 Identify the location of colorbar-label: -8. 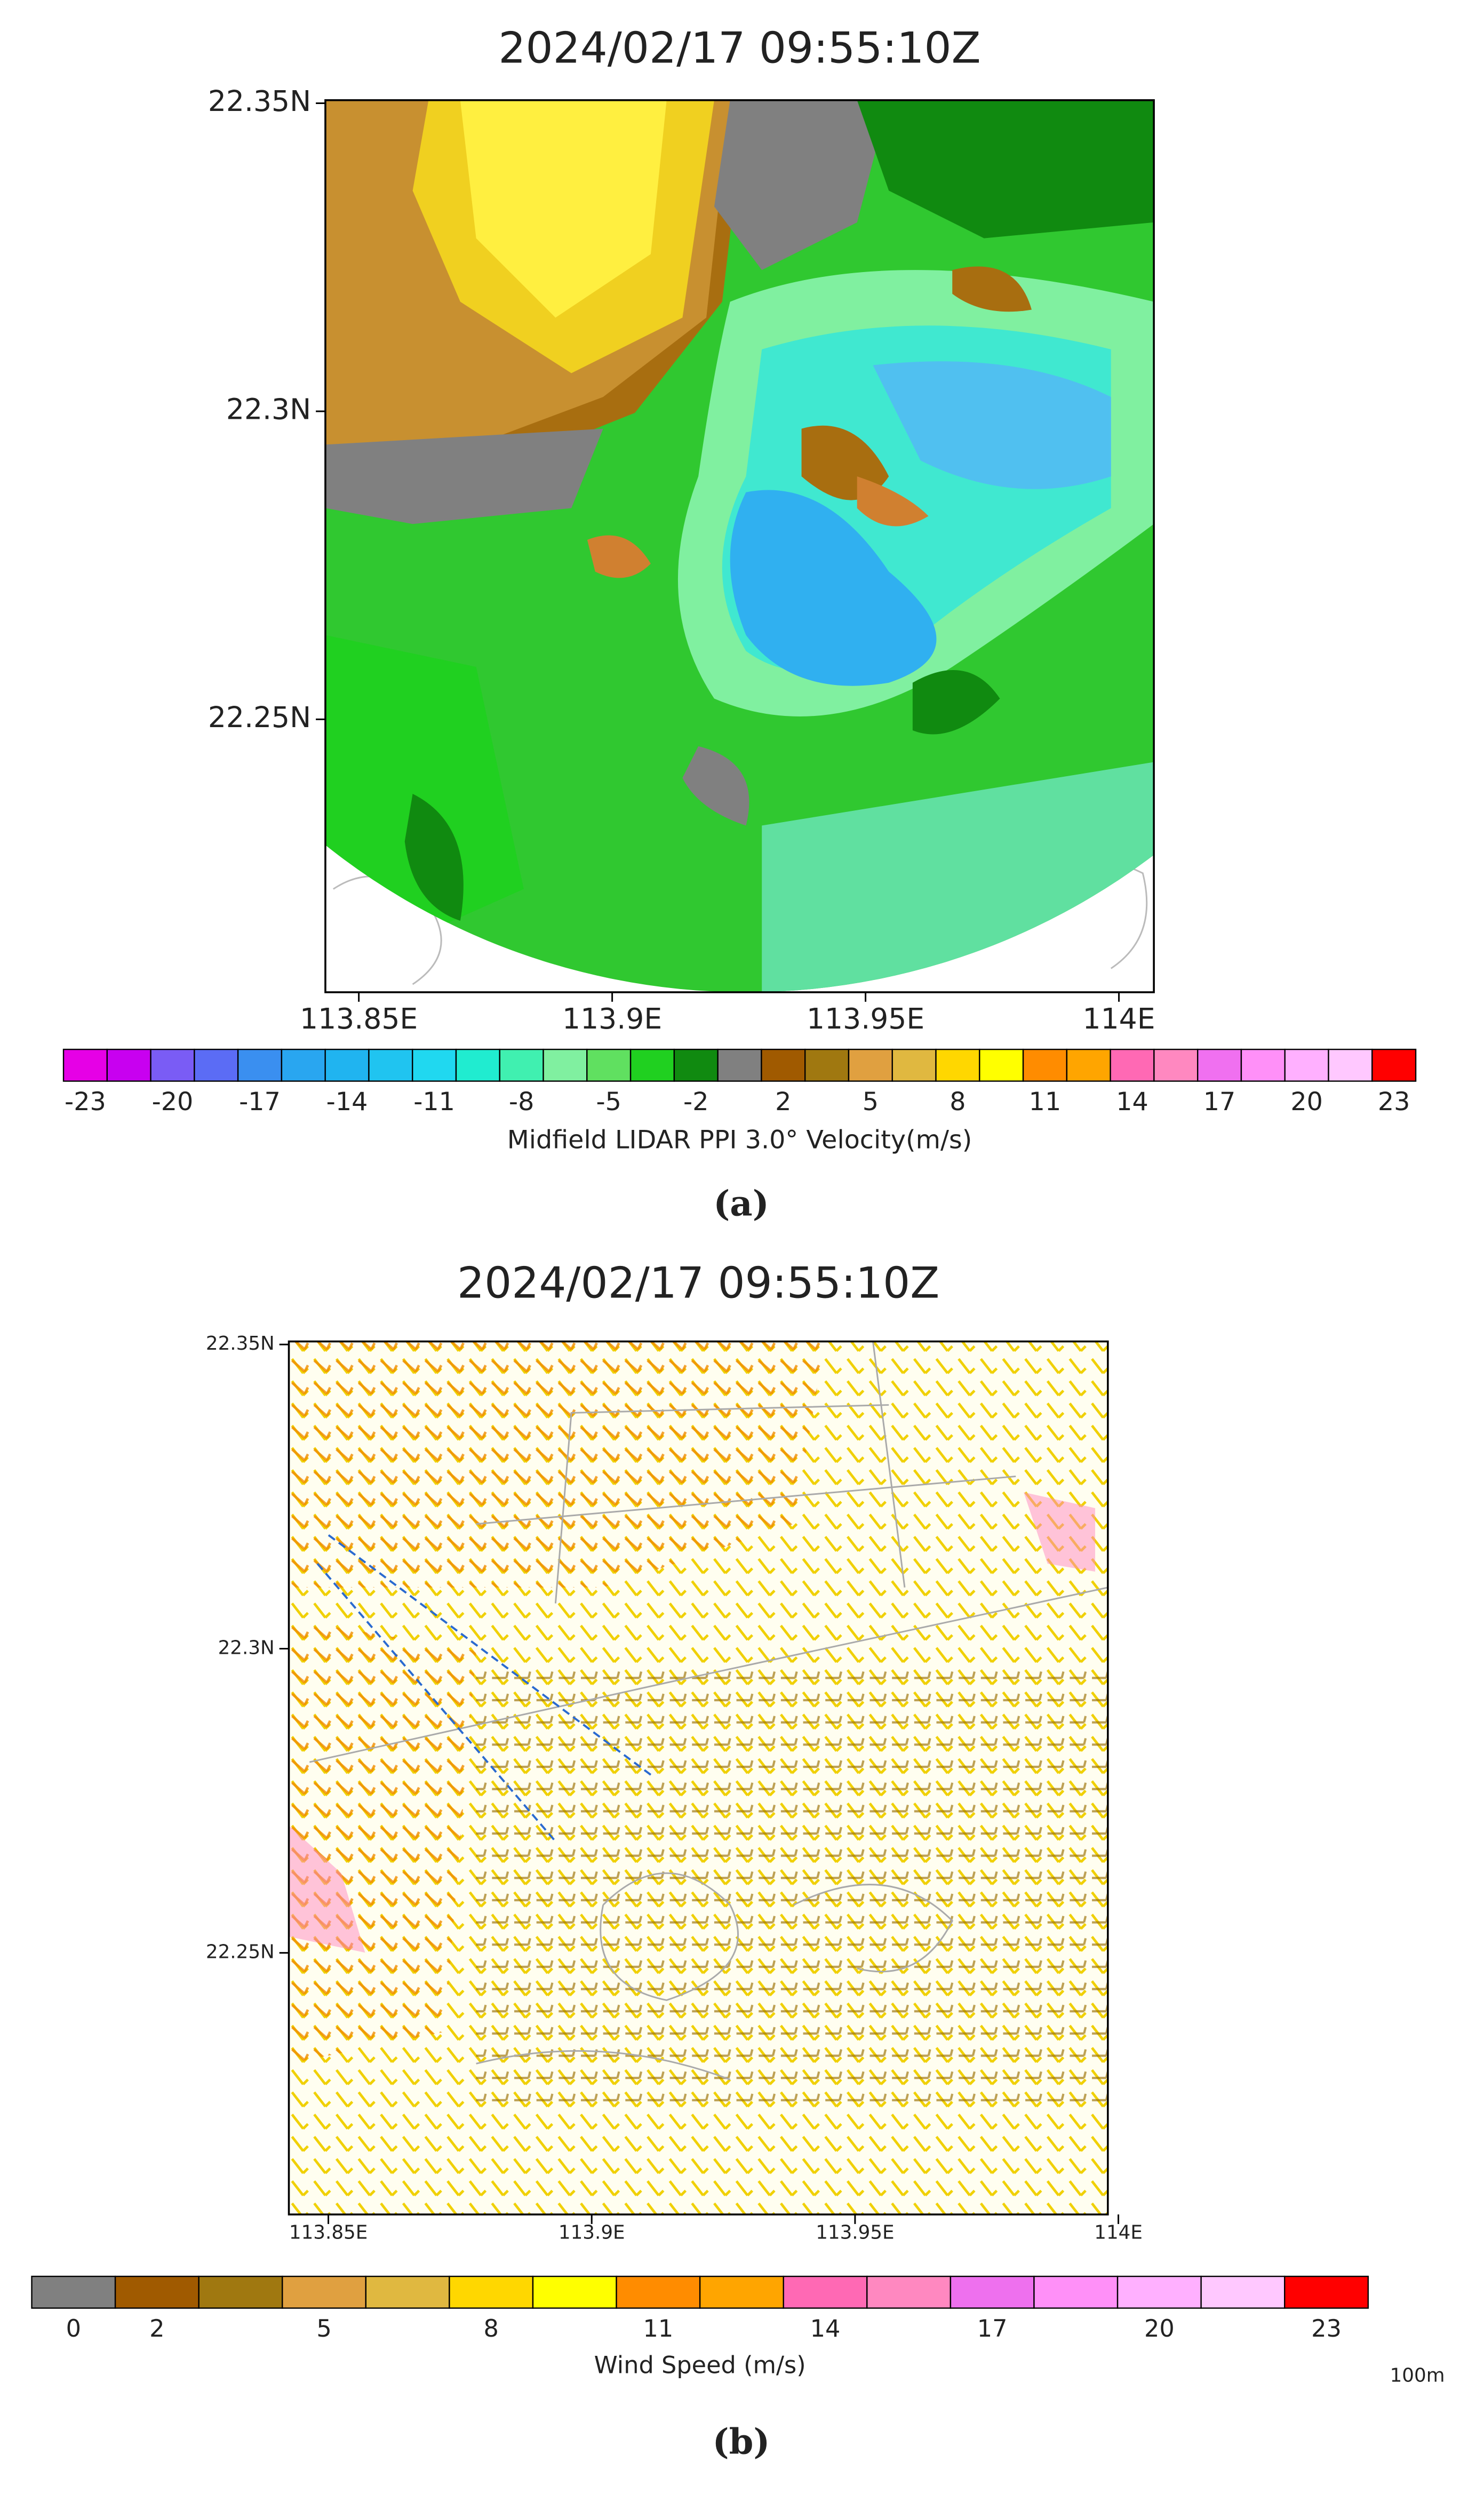
(521, 1102).